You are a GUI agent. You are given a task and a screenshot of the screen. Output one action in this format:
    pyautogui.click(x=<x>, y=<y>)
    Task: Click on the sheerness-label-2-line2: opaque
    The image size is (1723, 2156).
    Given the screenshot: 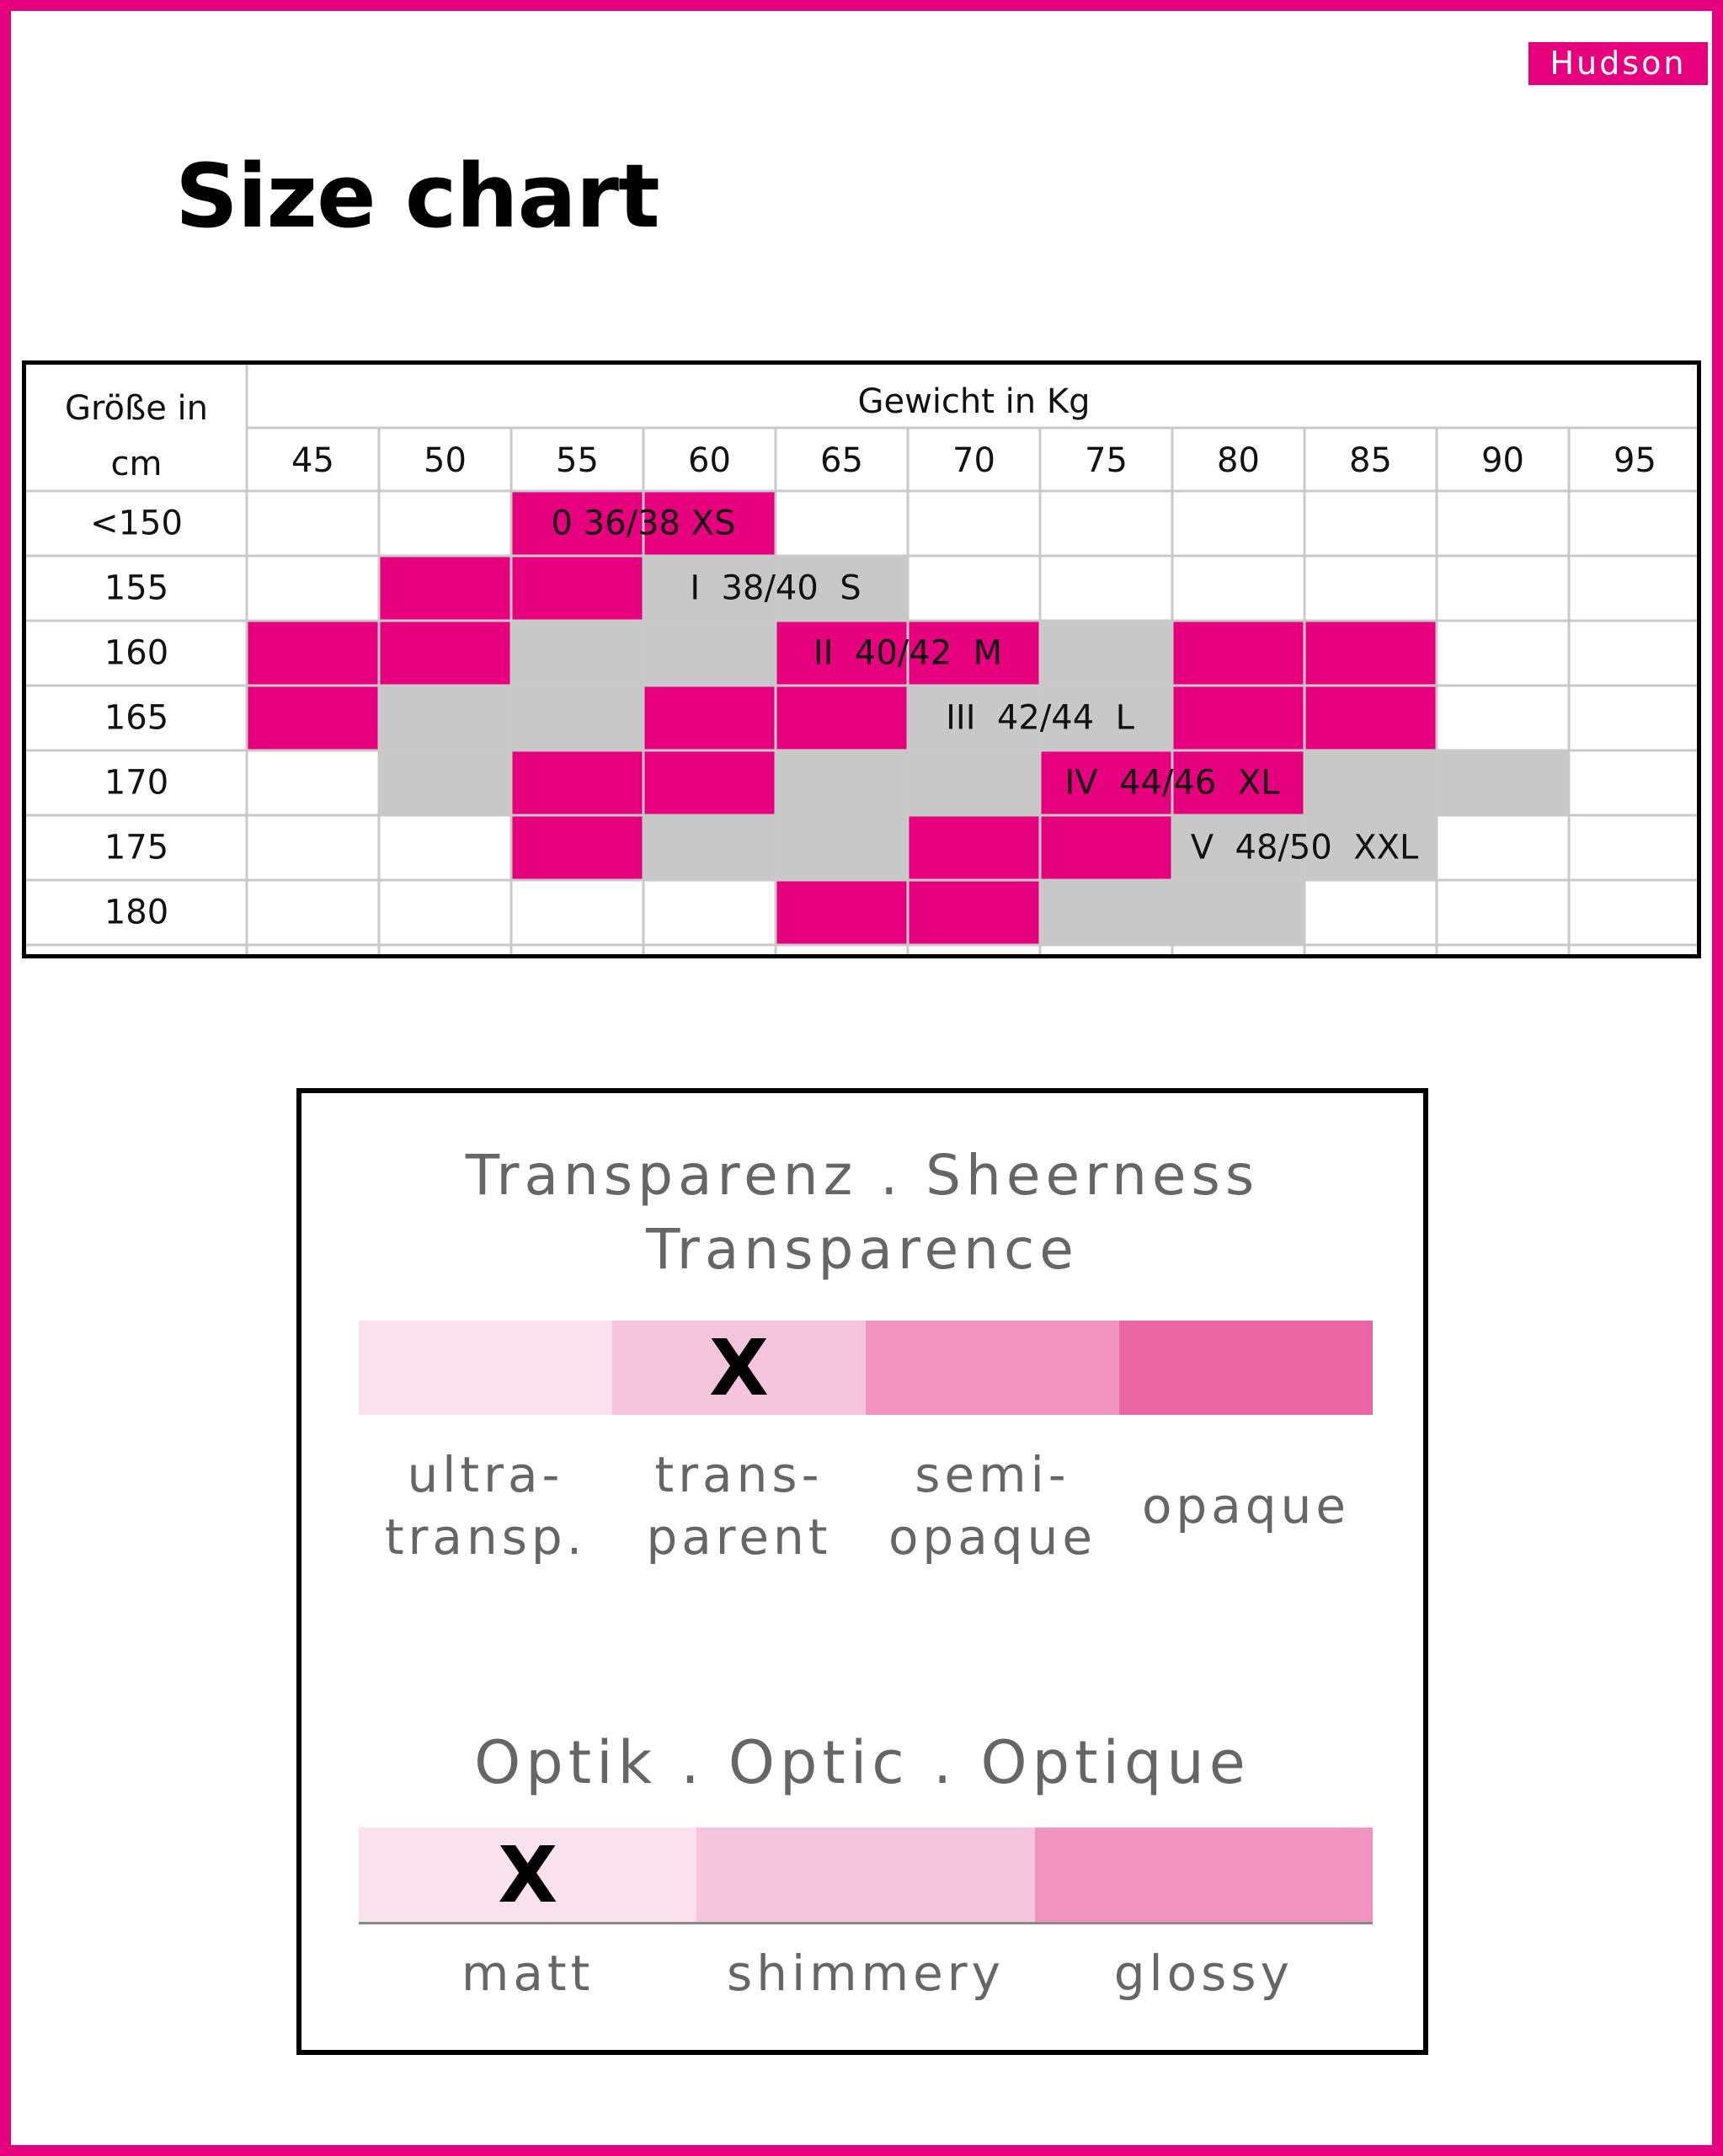 What is the action you would take?
    pyautogui.click(x=993, y=1537)
    